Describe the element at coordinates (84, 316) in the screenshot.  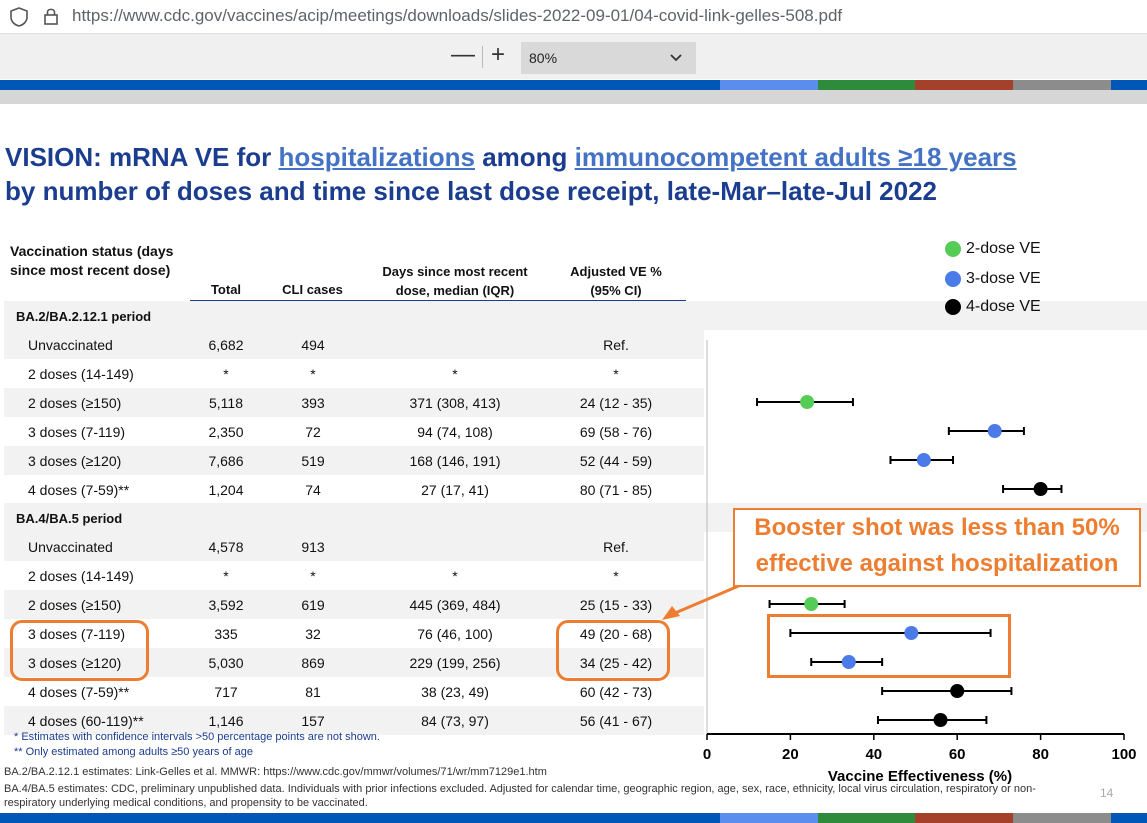
I see `section-ba2: BA.2/BA.2.12.1 period` at that location.